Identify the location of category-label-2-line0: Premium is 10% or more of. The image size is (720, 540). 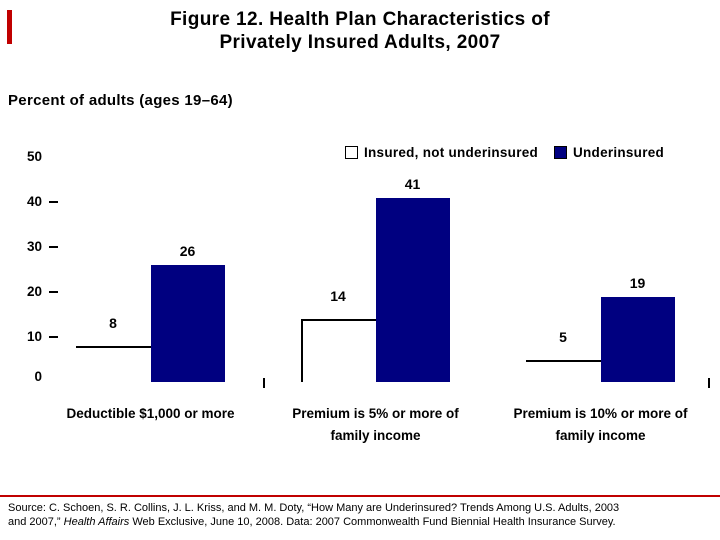
(600, 413).